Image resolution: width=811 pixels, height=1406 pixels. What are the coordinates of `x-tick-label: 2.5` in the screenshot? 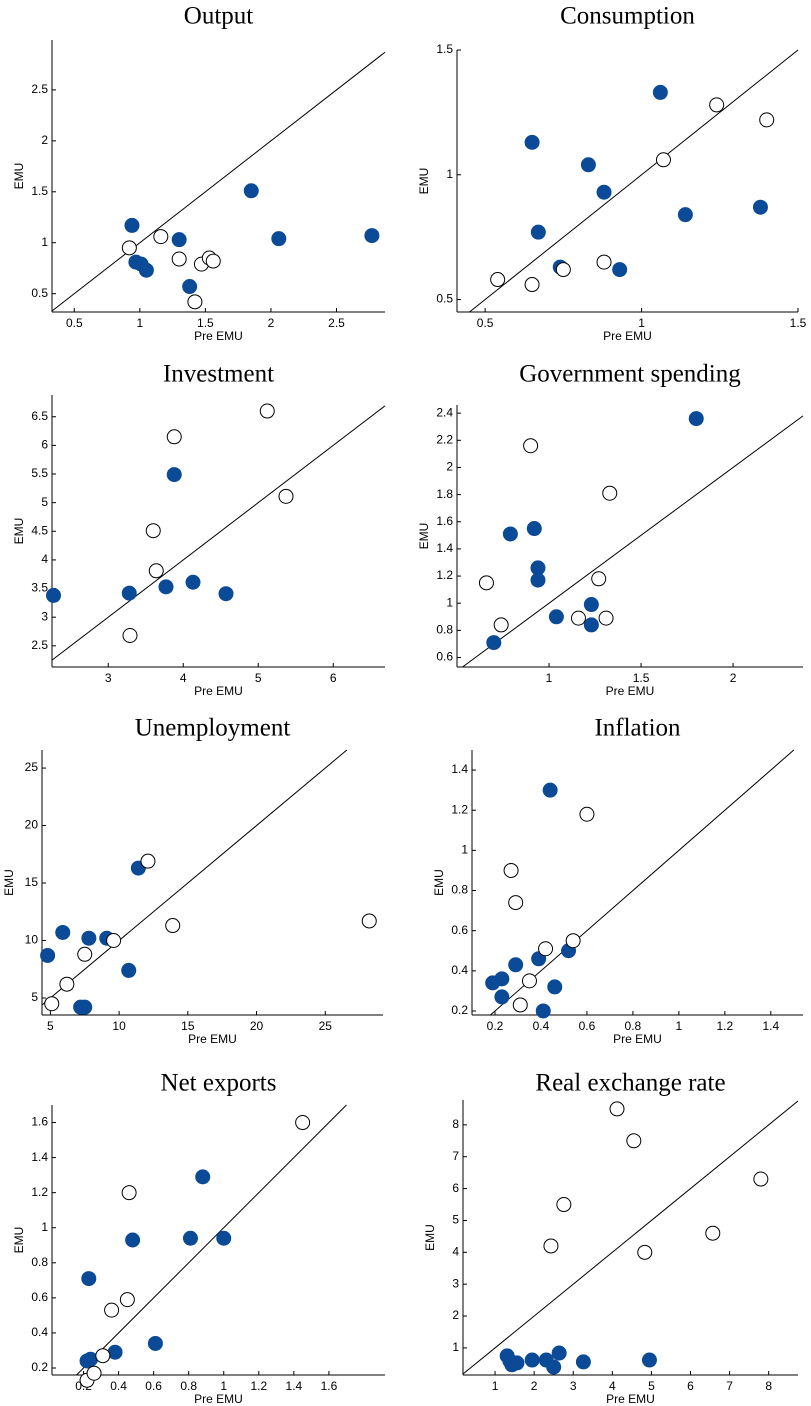 It's located at (336, 323).